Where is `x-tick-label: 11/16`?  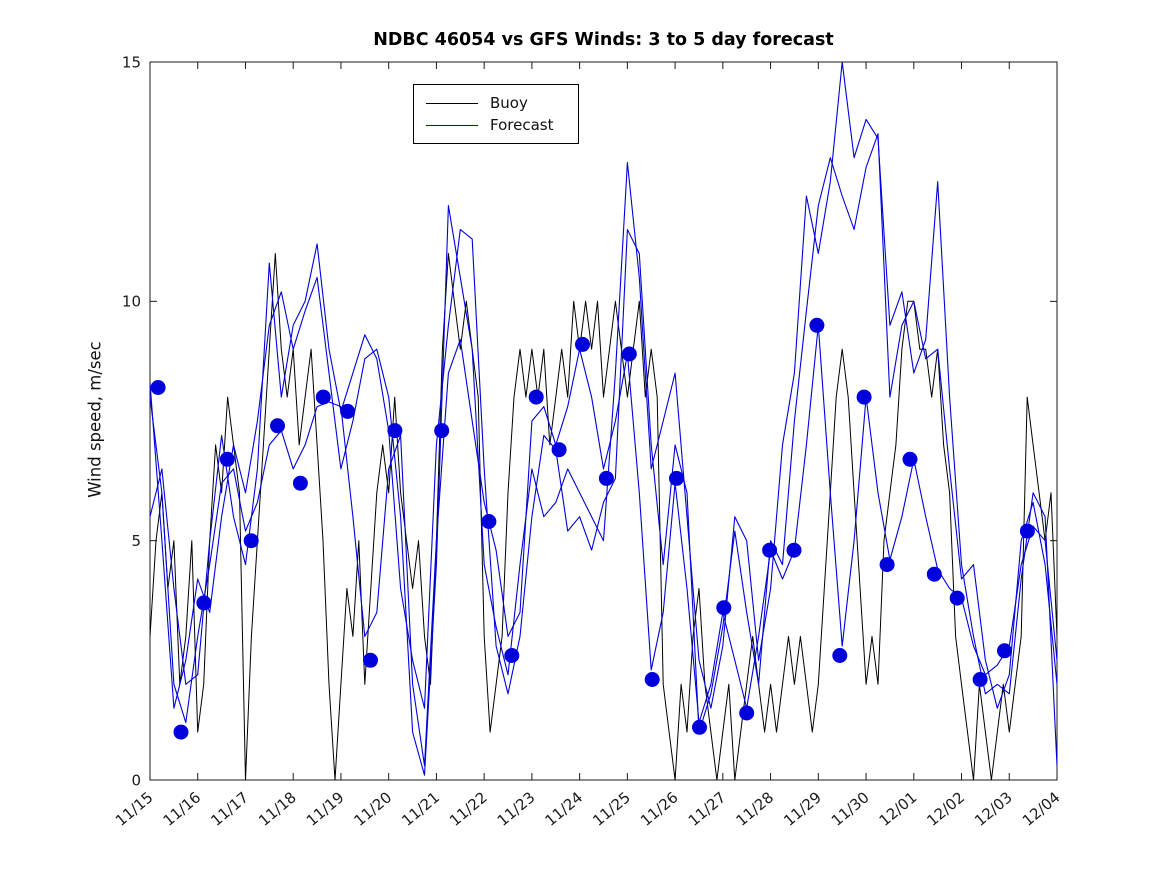 x-tick-label: 11/16 is located at coordinates (182, 809).